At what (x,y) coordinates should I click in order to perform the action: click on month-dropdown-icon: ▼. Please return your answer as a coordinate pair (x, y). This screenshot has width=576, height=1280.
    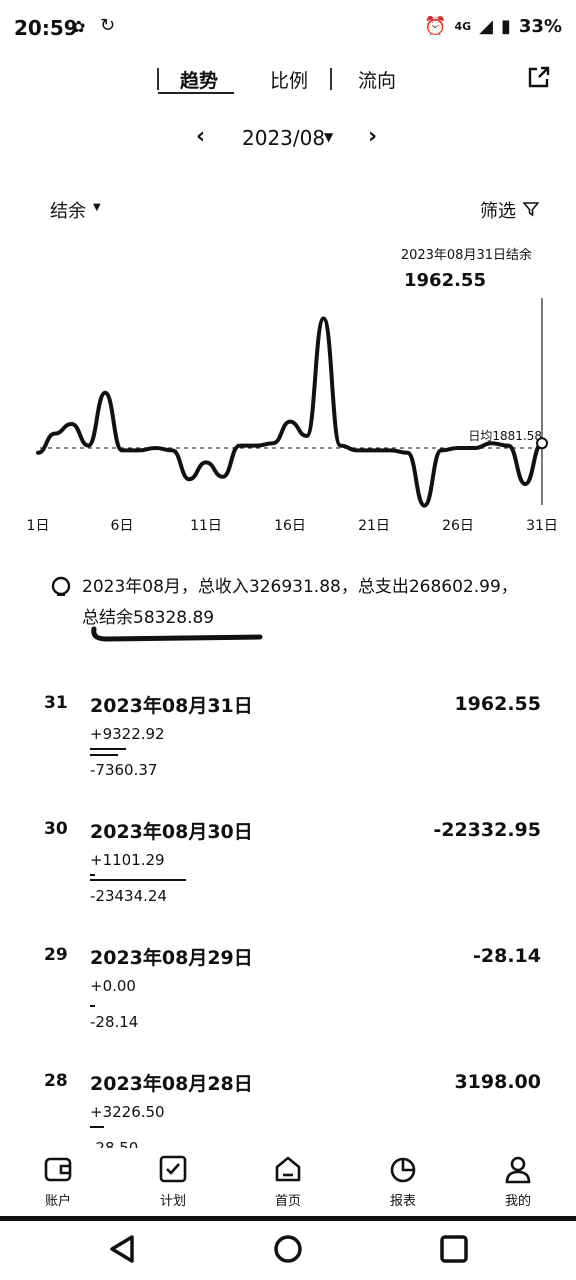
    Looking at the image, I should click on (329, 137).